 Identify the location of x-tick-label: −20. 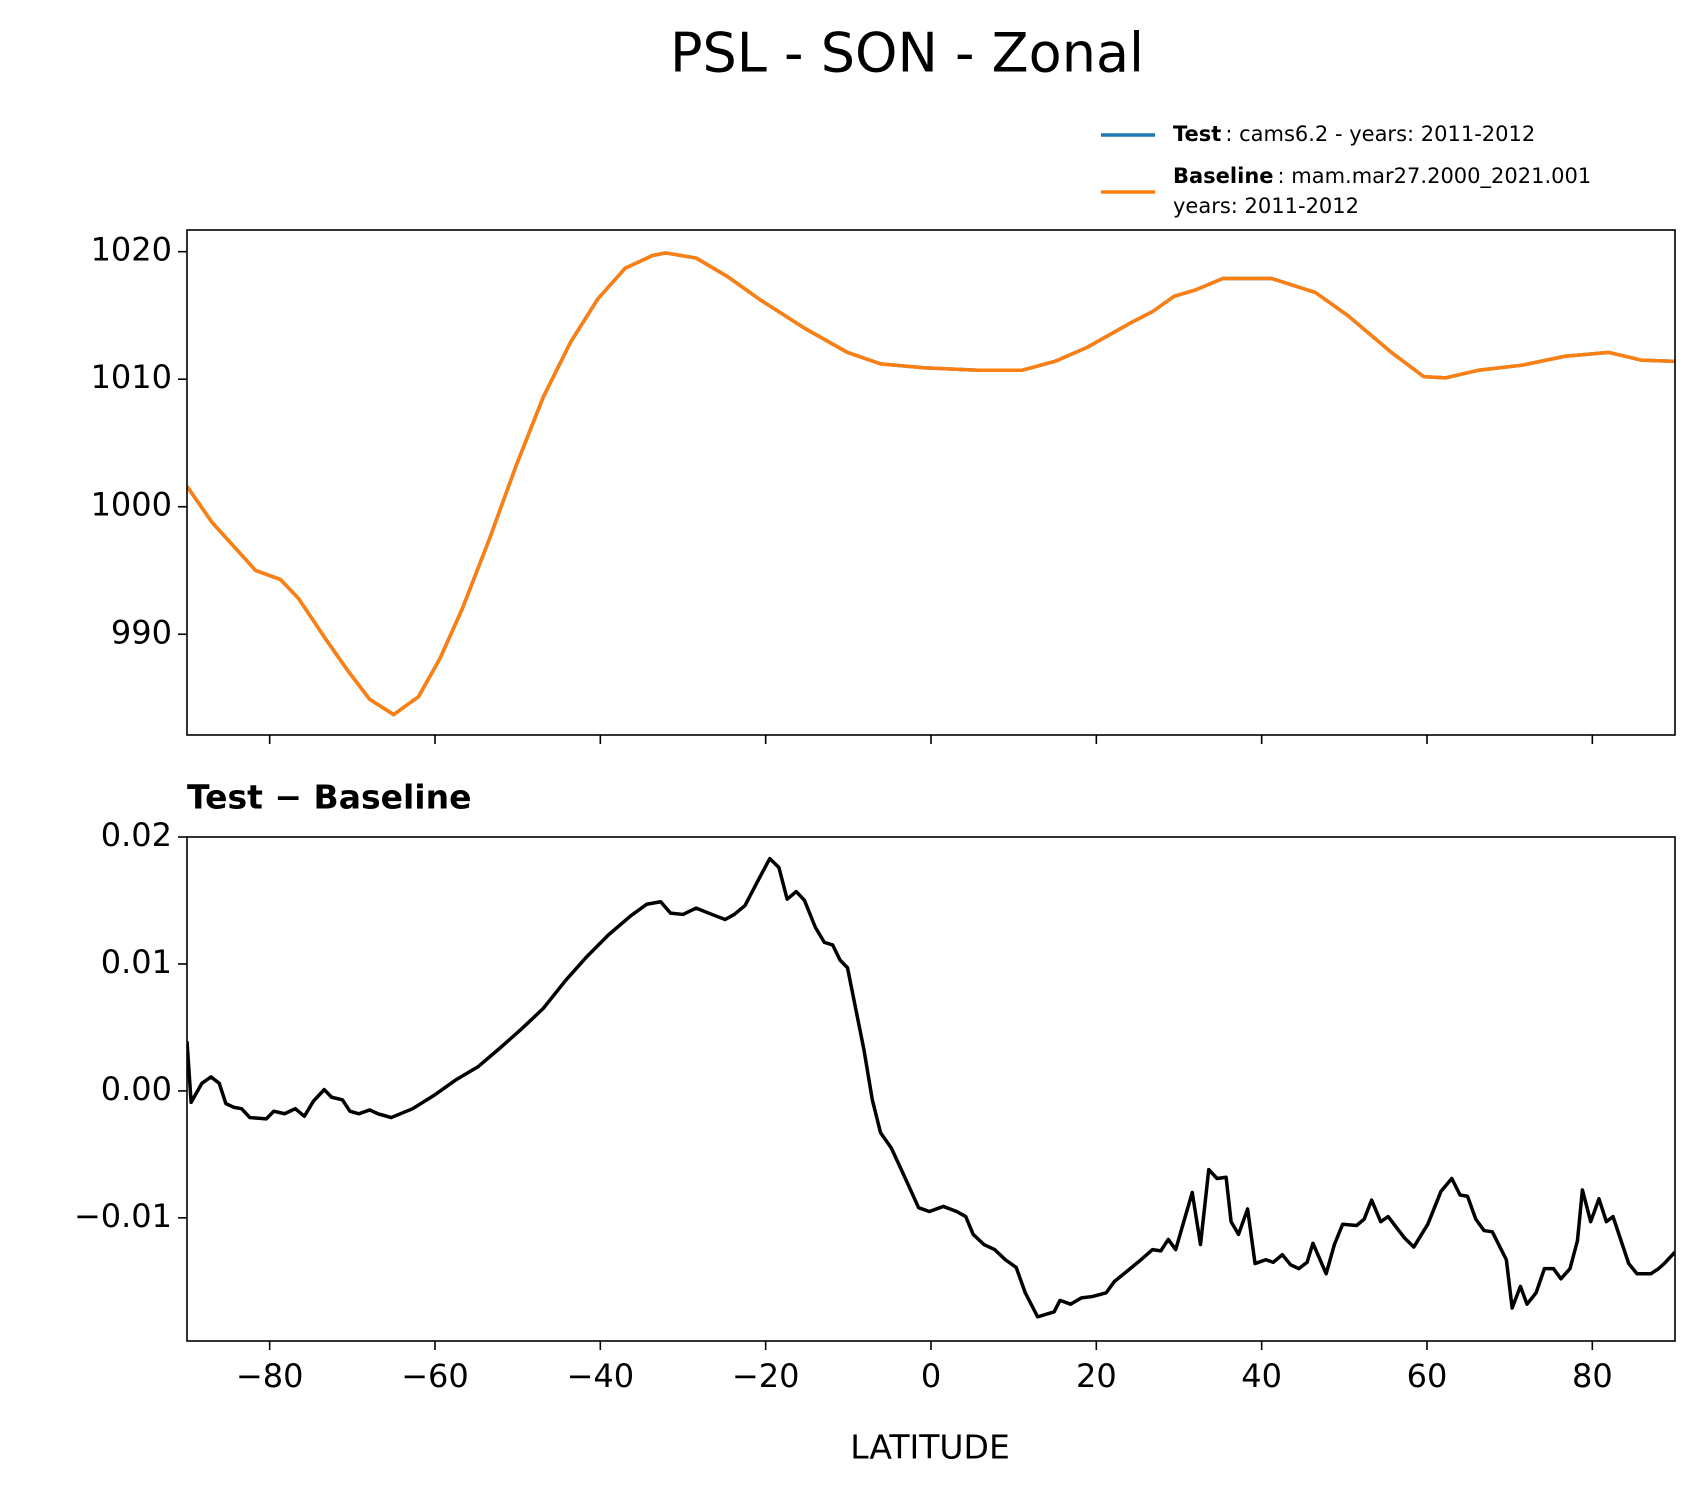
(766, 1376).